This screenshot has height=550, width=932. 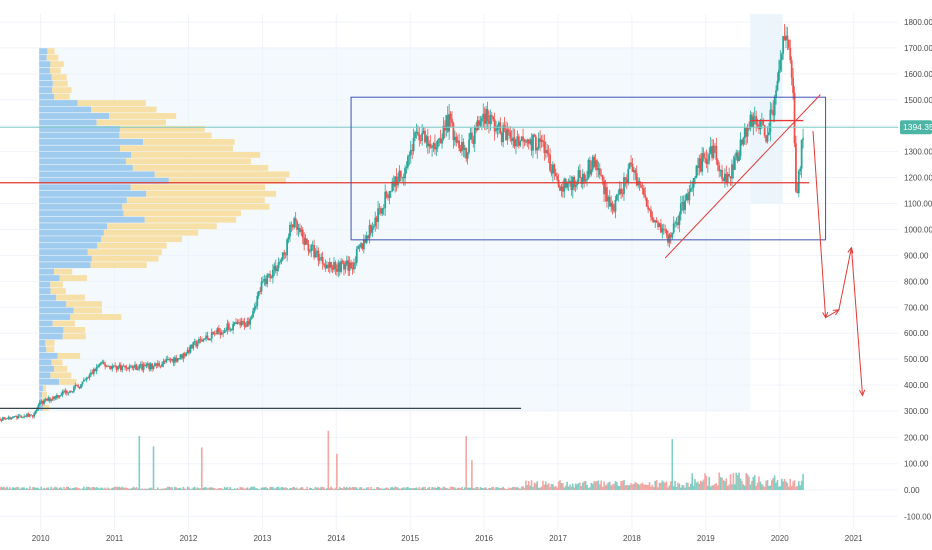 I want to click on profile-shade-recent, so click(x=766, y=109).